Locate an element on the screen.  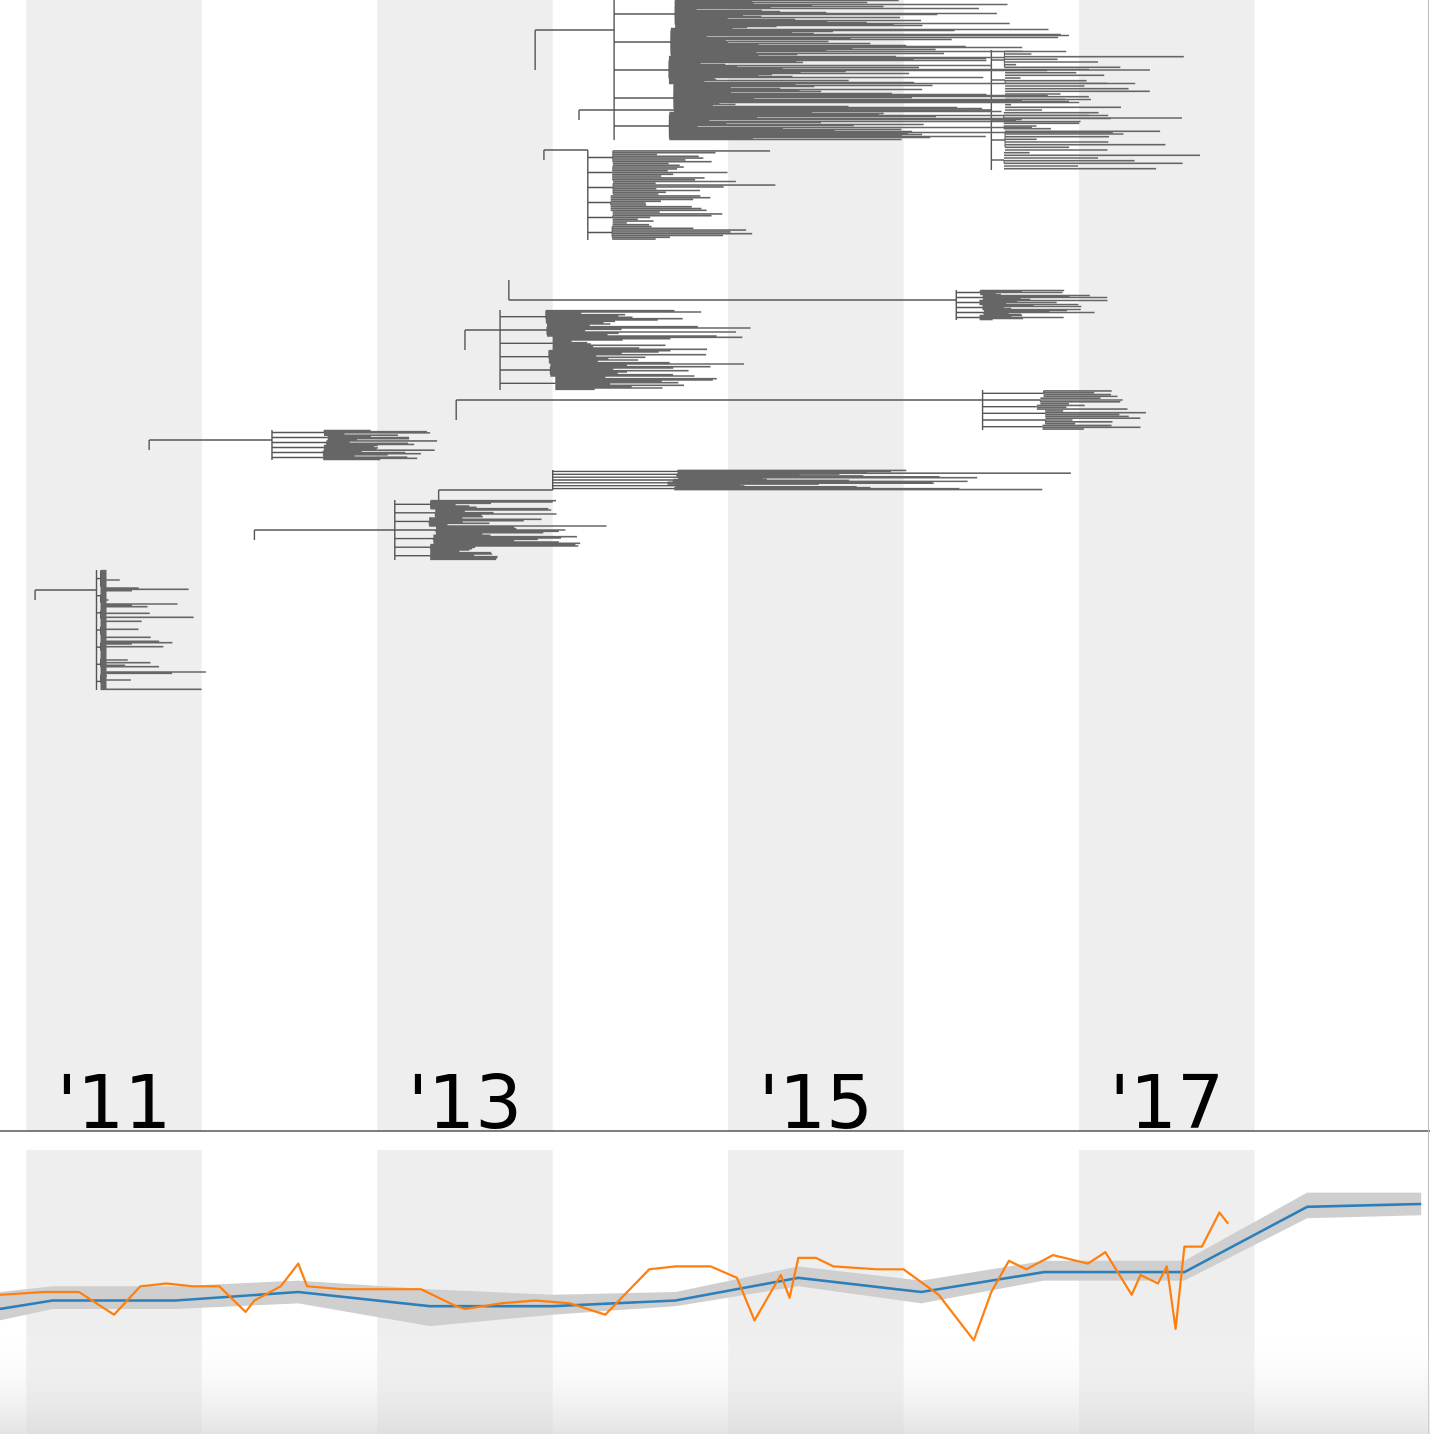
series-line-blue is located at coordinates (711, 1256).